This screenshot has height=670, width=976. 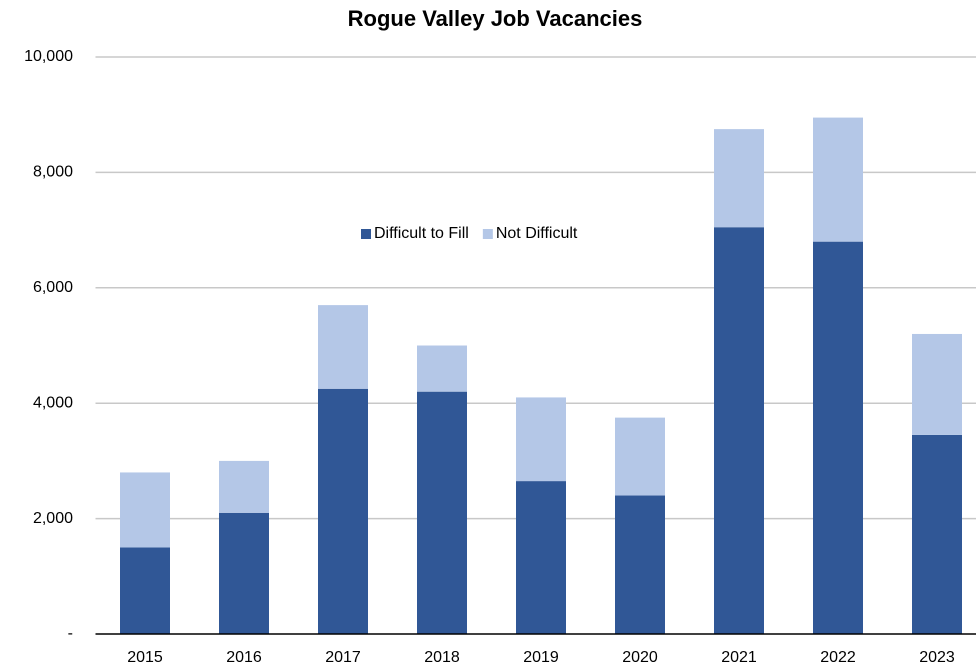 What do you see at coordinates (53, 518) in the screenshot?
I see `y-tick-label: 2,000` at bounding box center [53, 518].